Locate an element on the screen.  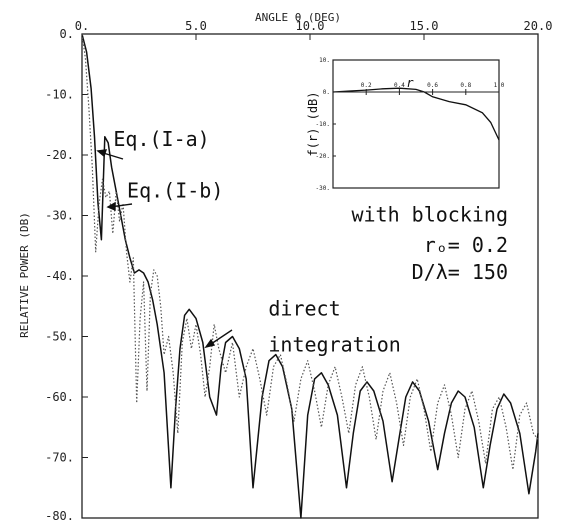
inset-frame is located at coordinates (416, 124).